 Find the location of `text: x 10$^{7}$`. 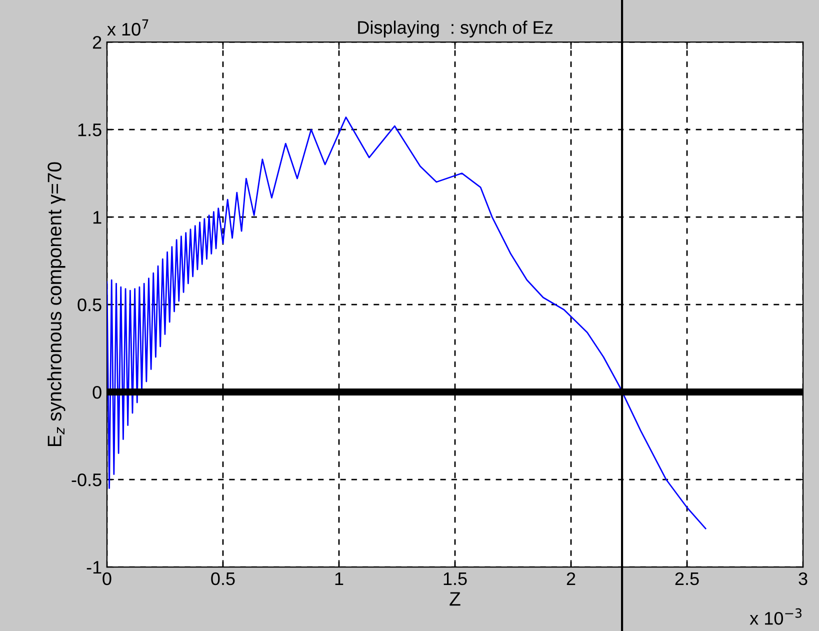

text: x 10$^{7}$ is located at coordinates (127, 27).